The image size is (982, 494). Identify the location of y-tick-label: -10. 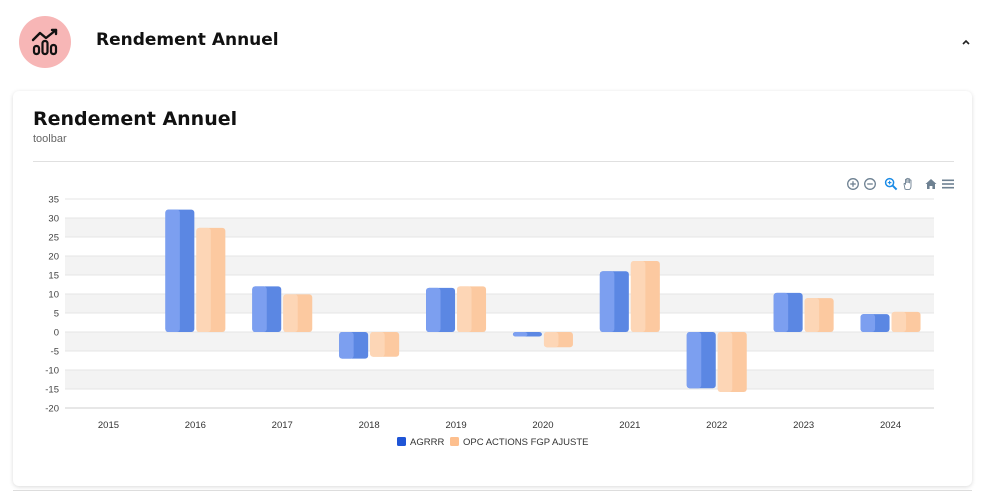
(52, 371).